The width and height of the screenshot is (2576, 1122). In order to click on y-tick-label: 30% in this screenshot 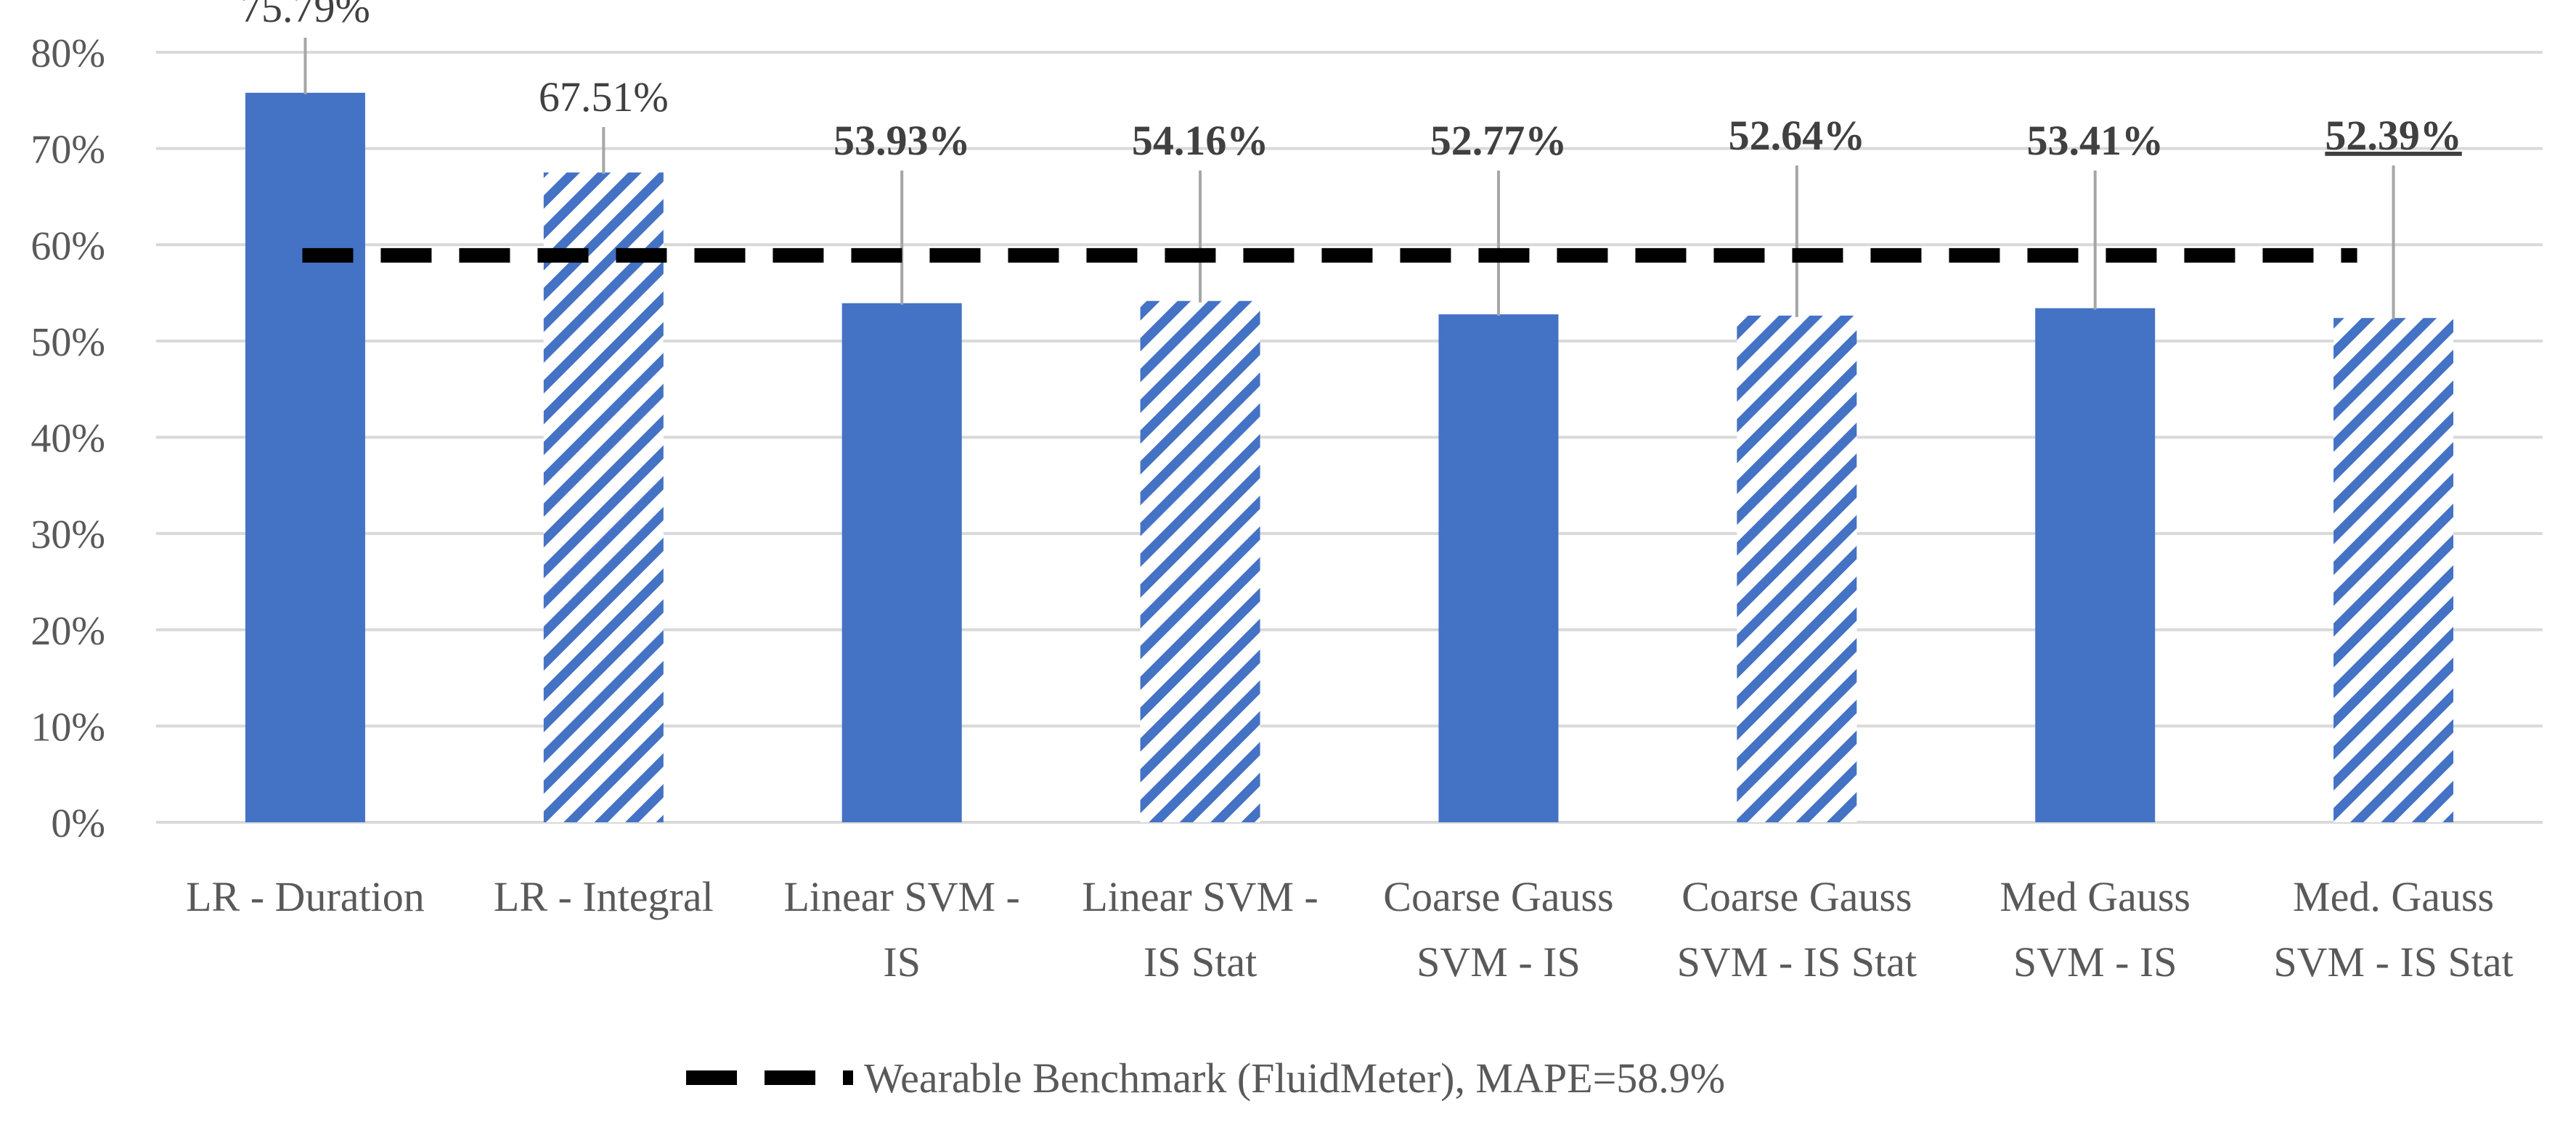, I will do `click(67, 534)`.